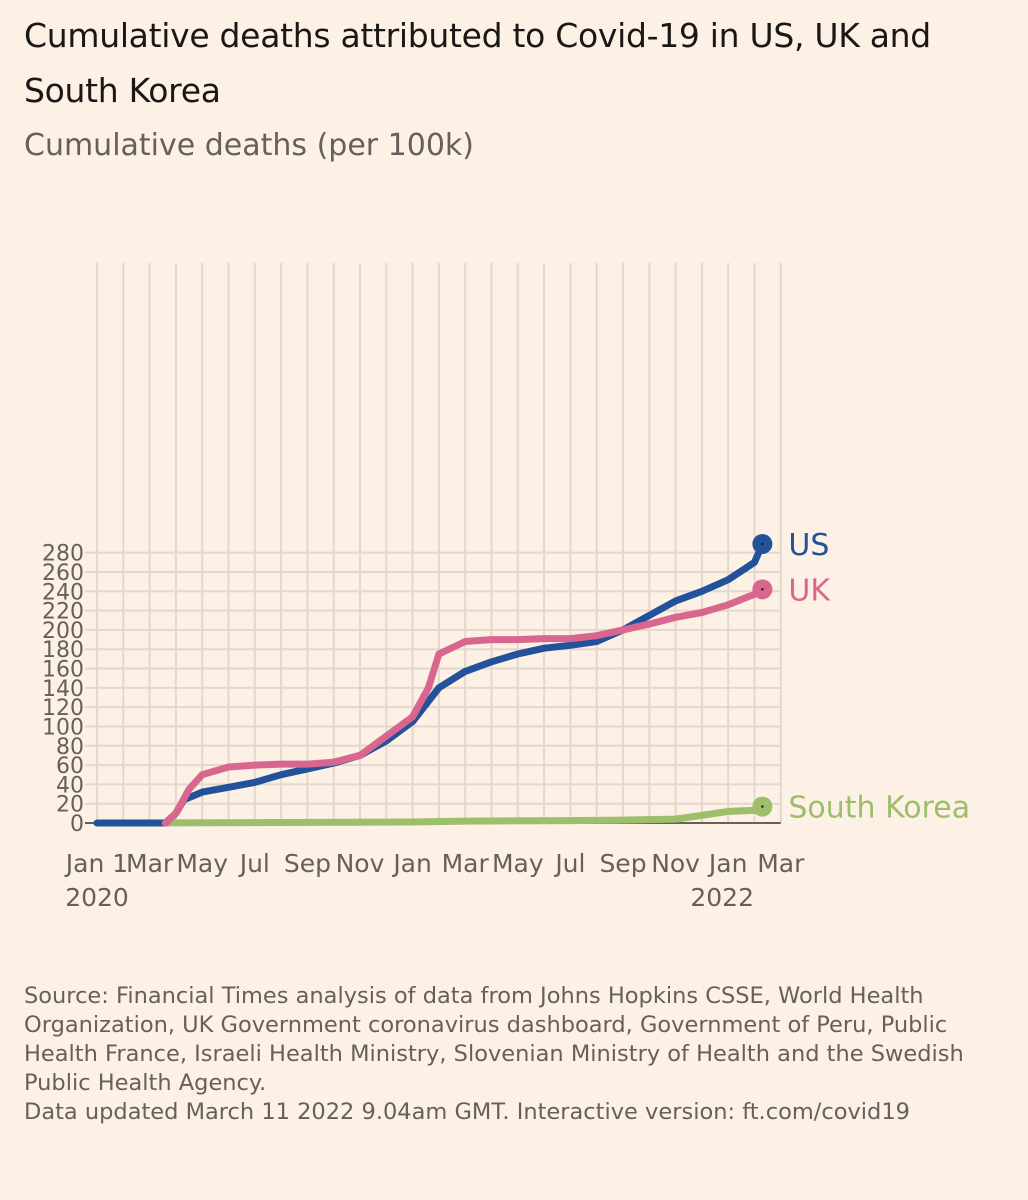  Describe the element at coordinates (63, 592) in the screenshot. I see `y-tick-label: 240` at that location.